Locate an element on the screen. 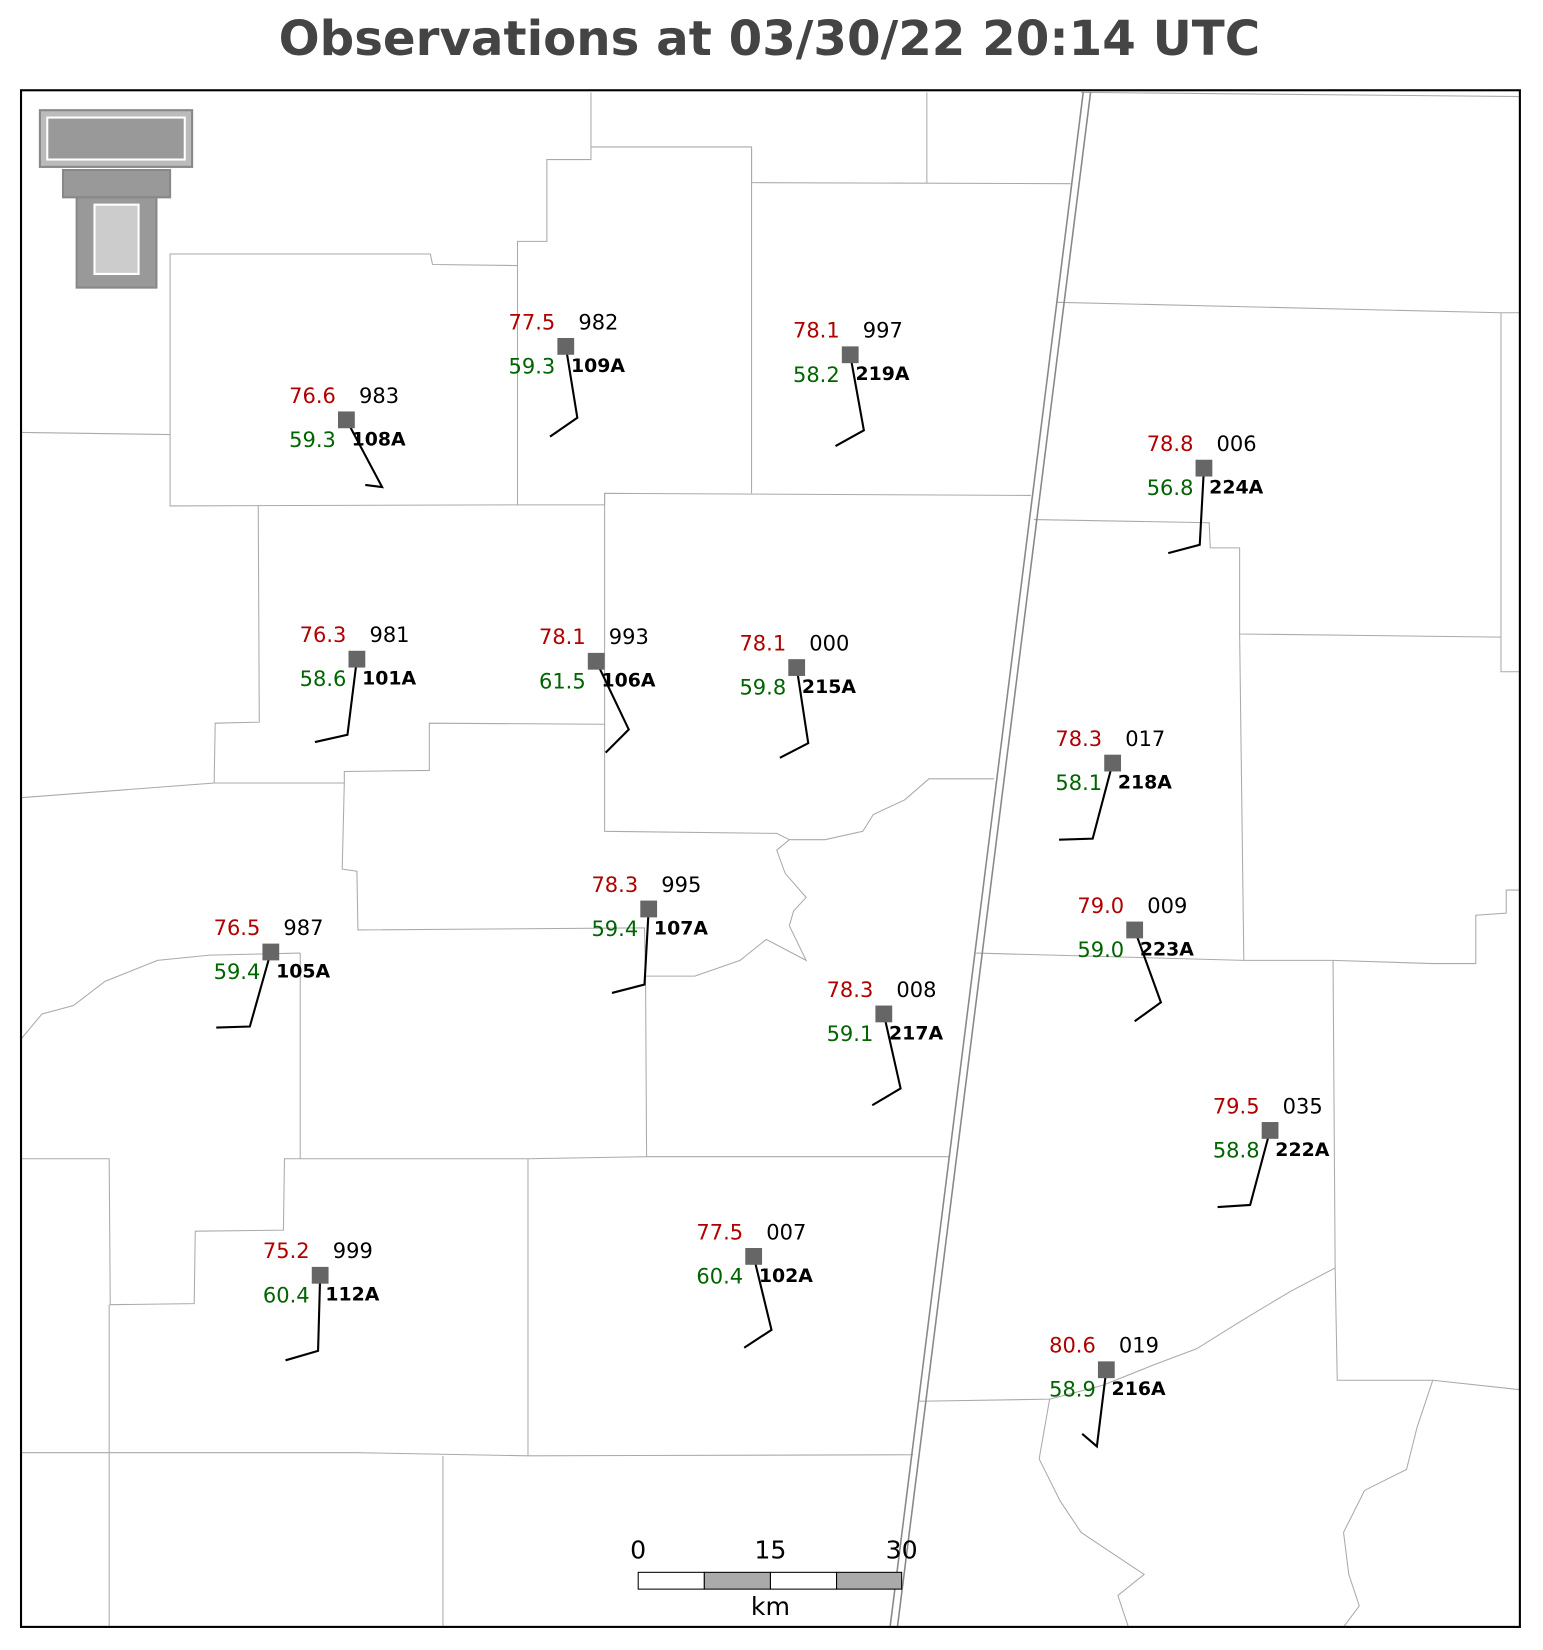 This screenshot has width=1543, height=1650. dewpoint: 59.1 is located at coordinates (850, 1034).